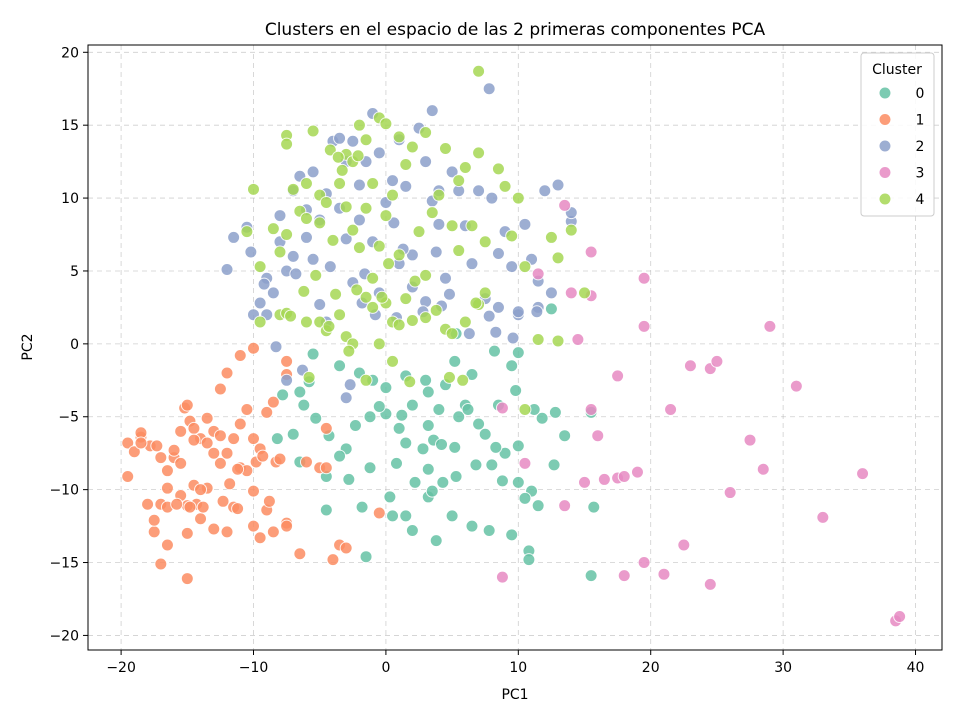 This screenshot has width=960, height=720. Describe the element at coordinates (254, 668) in the screenshot. I see `x-tick-label: −10` at that location.